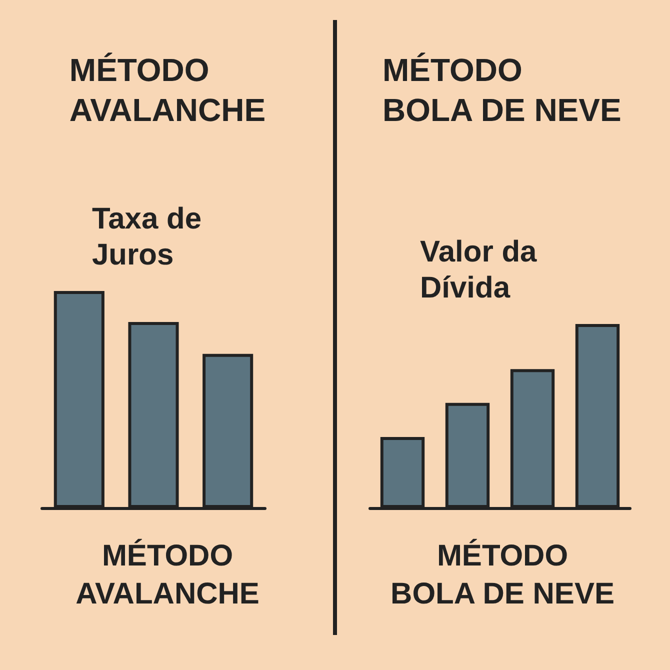 Image resolution: width=670 pixels, height=670 pixels. Describe the element at coordinates (168, 574) in the screenshot. I see `text: MÉTODO AVALANCHE` at that location.